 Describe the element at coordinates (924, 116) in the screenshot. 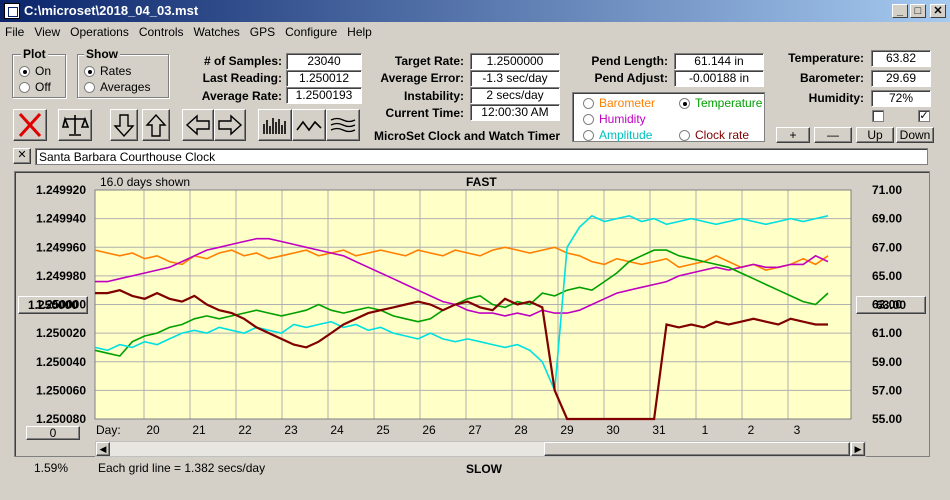

I see `right-checkbox: ✓` at that location.